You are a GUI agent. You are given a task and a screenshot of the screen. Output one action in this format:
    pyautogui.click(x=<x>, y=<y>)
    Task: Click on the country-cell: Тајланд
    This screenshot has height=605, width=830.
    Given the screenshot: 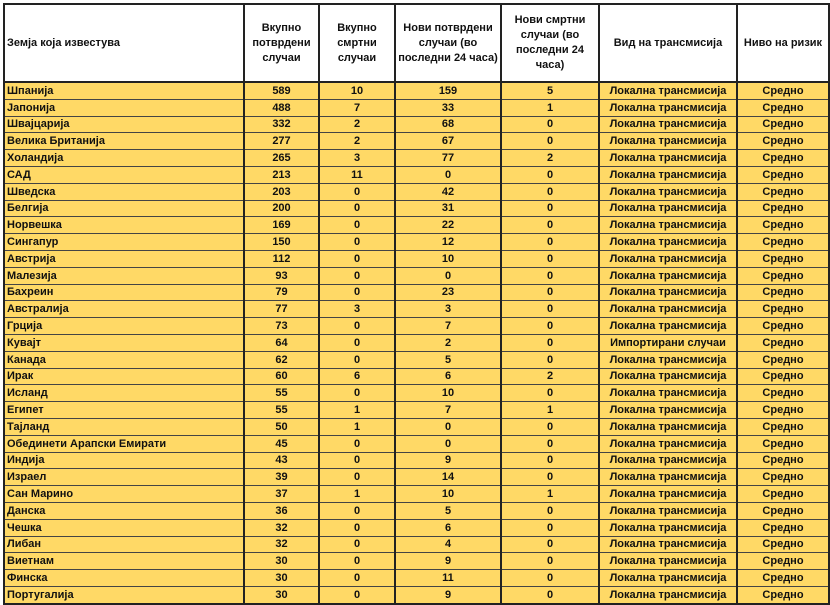 What is the action you would take?
    pyautogui.click(x=124, y=426)
    